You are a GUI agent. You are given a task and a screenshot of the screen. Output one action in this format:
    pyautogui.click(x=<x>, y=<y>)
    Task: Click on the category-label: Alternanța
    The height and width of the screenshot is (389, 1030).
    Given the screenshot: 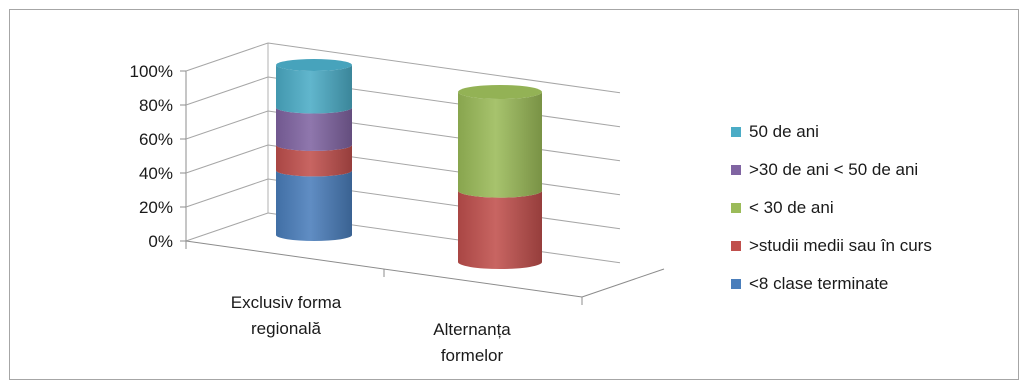 What is the action you would take?
    pyautogui.click(x=472, y=329)
    